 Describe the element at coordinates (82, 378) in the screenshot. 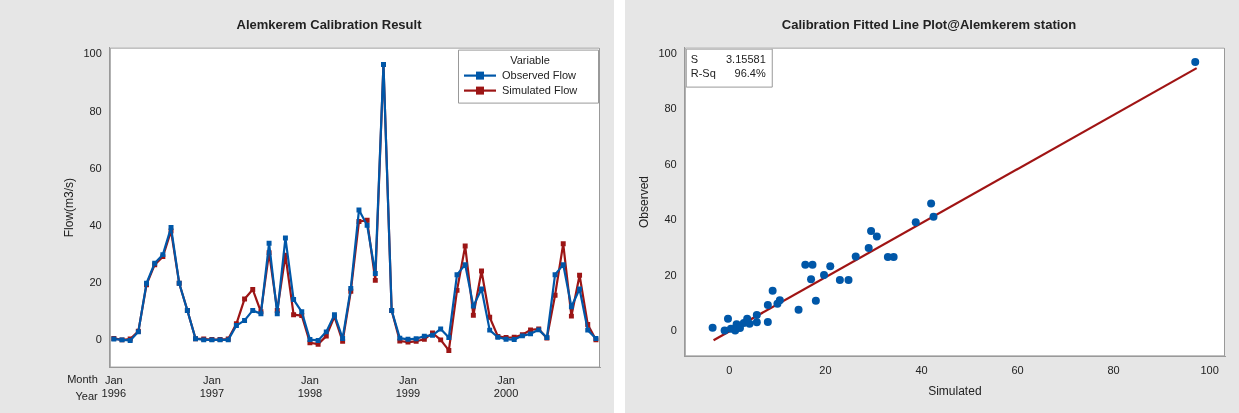

I see `text: Month` at that location.